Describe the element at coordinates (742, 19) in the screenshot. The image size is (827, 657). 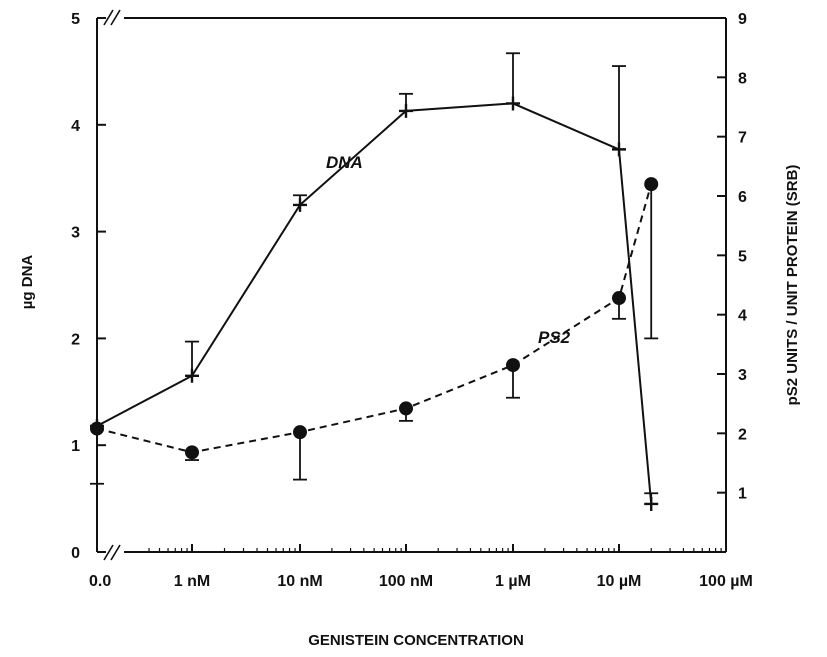
I see `y-right-tick-label: 9` at that location.